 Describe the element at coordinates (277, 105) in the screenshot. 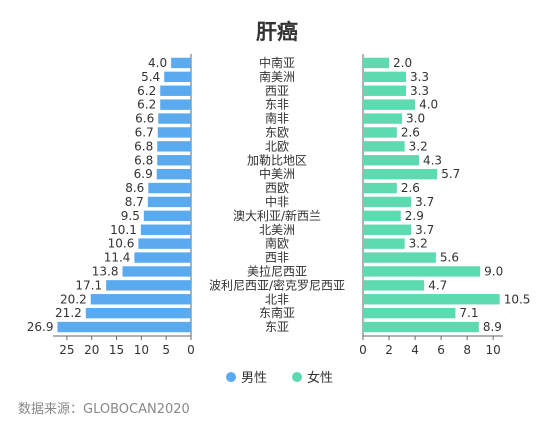

I see `category-label: 东非` at that location.